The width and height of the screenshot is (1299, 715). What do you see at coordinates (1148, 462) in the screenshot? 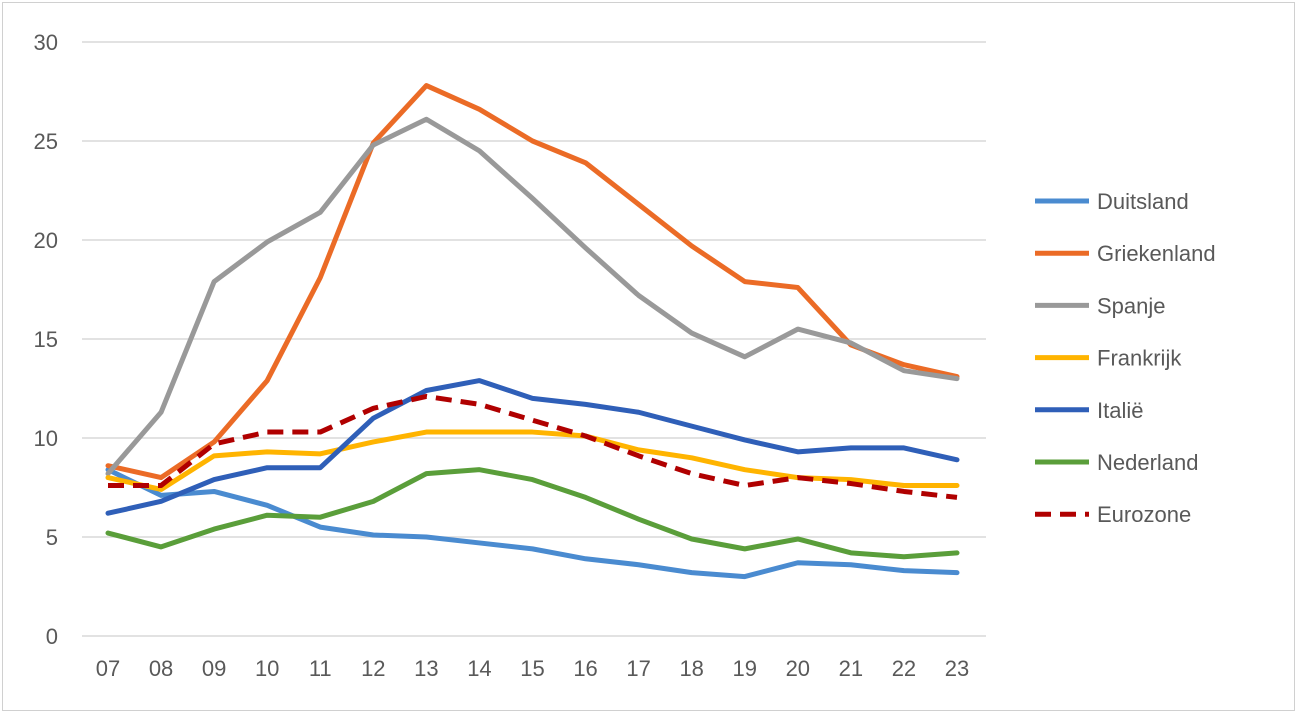
I see `legend-label: Nederland` at bounding box center [1148, 462].